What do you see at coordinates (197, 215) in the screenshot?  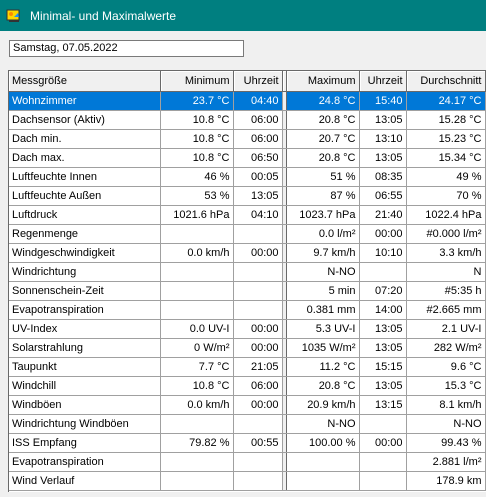 I see `cell-minimum: 1021.6 hPa` at bounding box center [197, 215].